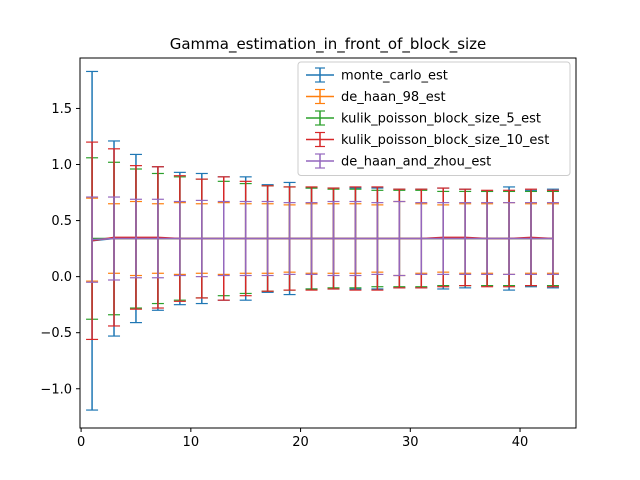 This screenshot has width=640, height=480. What do you see at coordinates (300, 442) in the screenshot?
I see `x-tick-label: 20` at bounding box center [300, 442].